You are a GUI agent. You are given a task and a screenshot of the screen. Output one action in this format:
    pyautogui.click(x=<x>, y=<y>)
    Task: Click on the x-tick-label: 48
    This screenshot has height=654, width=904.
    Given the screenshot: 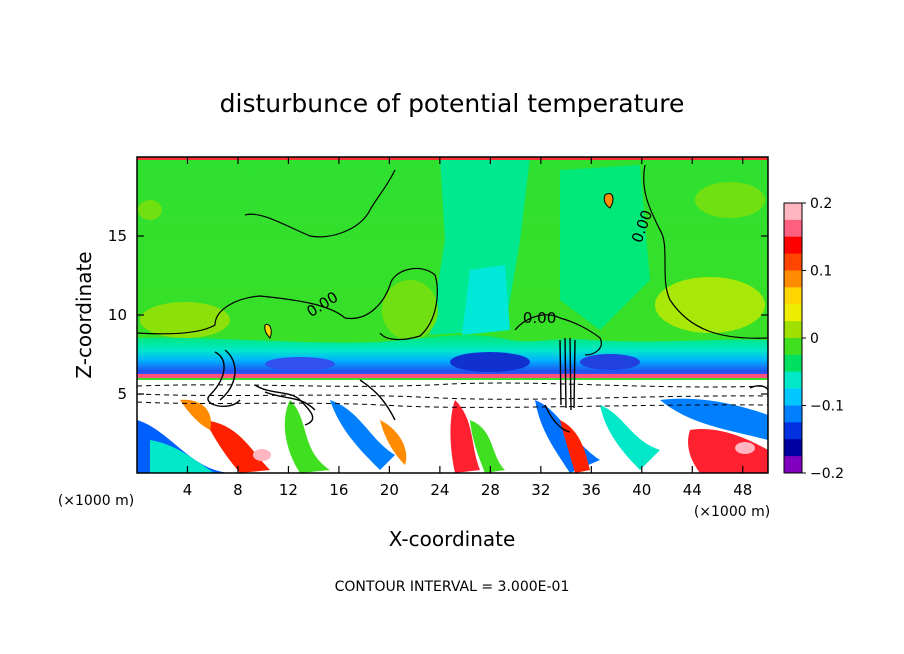 What is the action you would take?
    pyautogui.click(x=742, y=490)
    